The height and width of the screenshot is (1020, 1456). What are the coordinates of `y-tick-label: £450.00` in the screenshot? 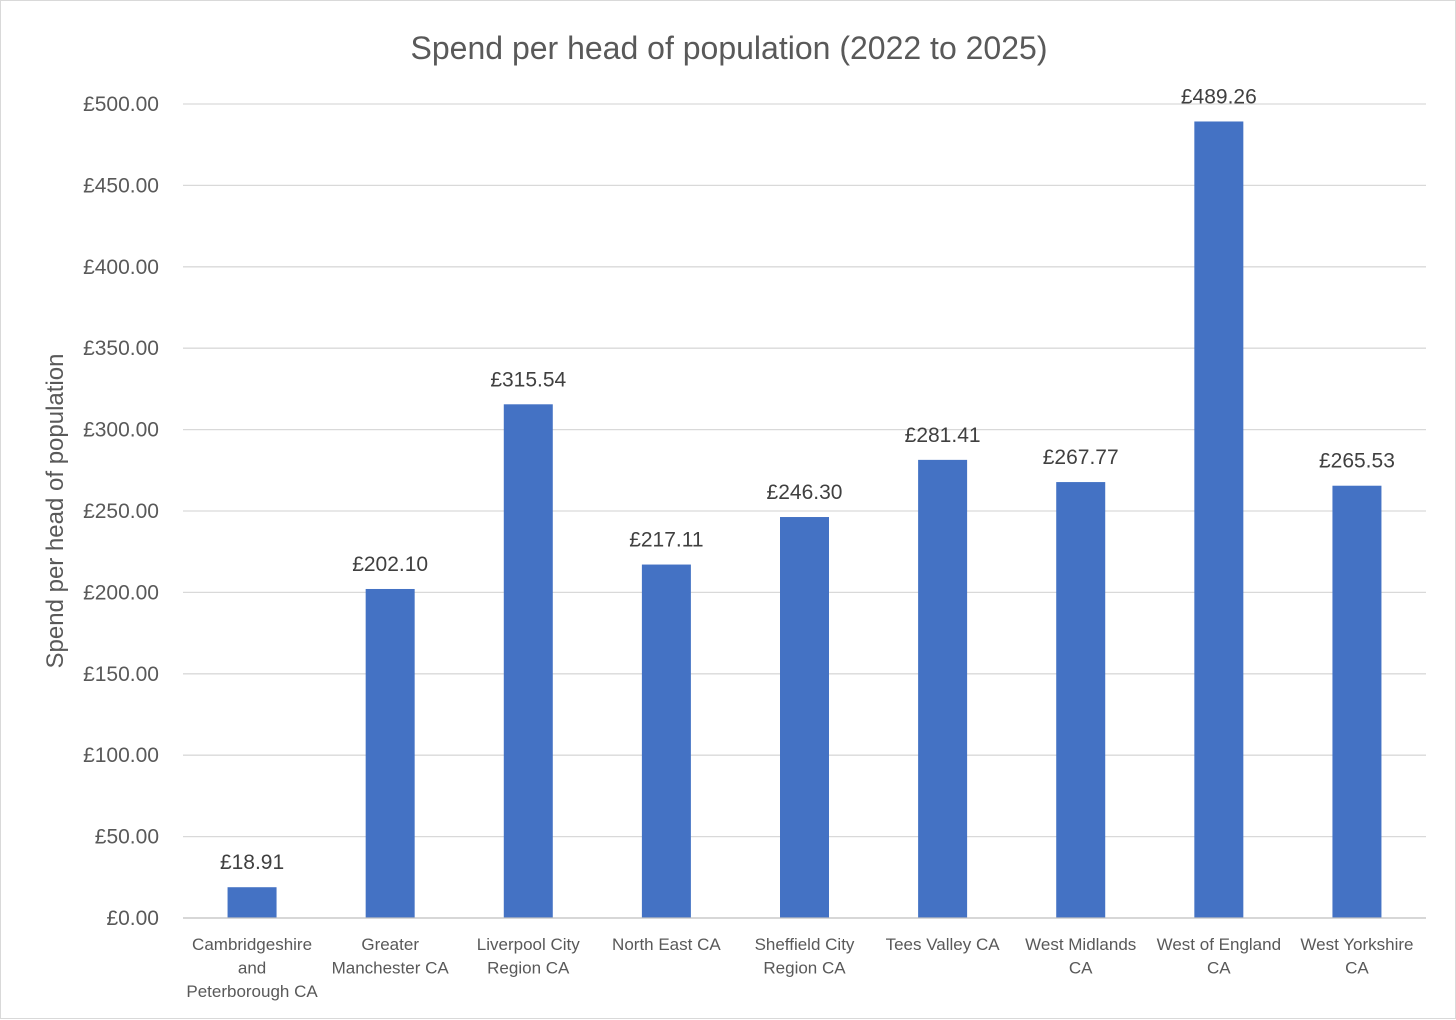 It's located at (121, 185).